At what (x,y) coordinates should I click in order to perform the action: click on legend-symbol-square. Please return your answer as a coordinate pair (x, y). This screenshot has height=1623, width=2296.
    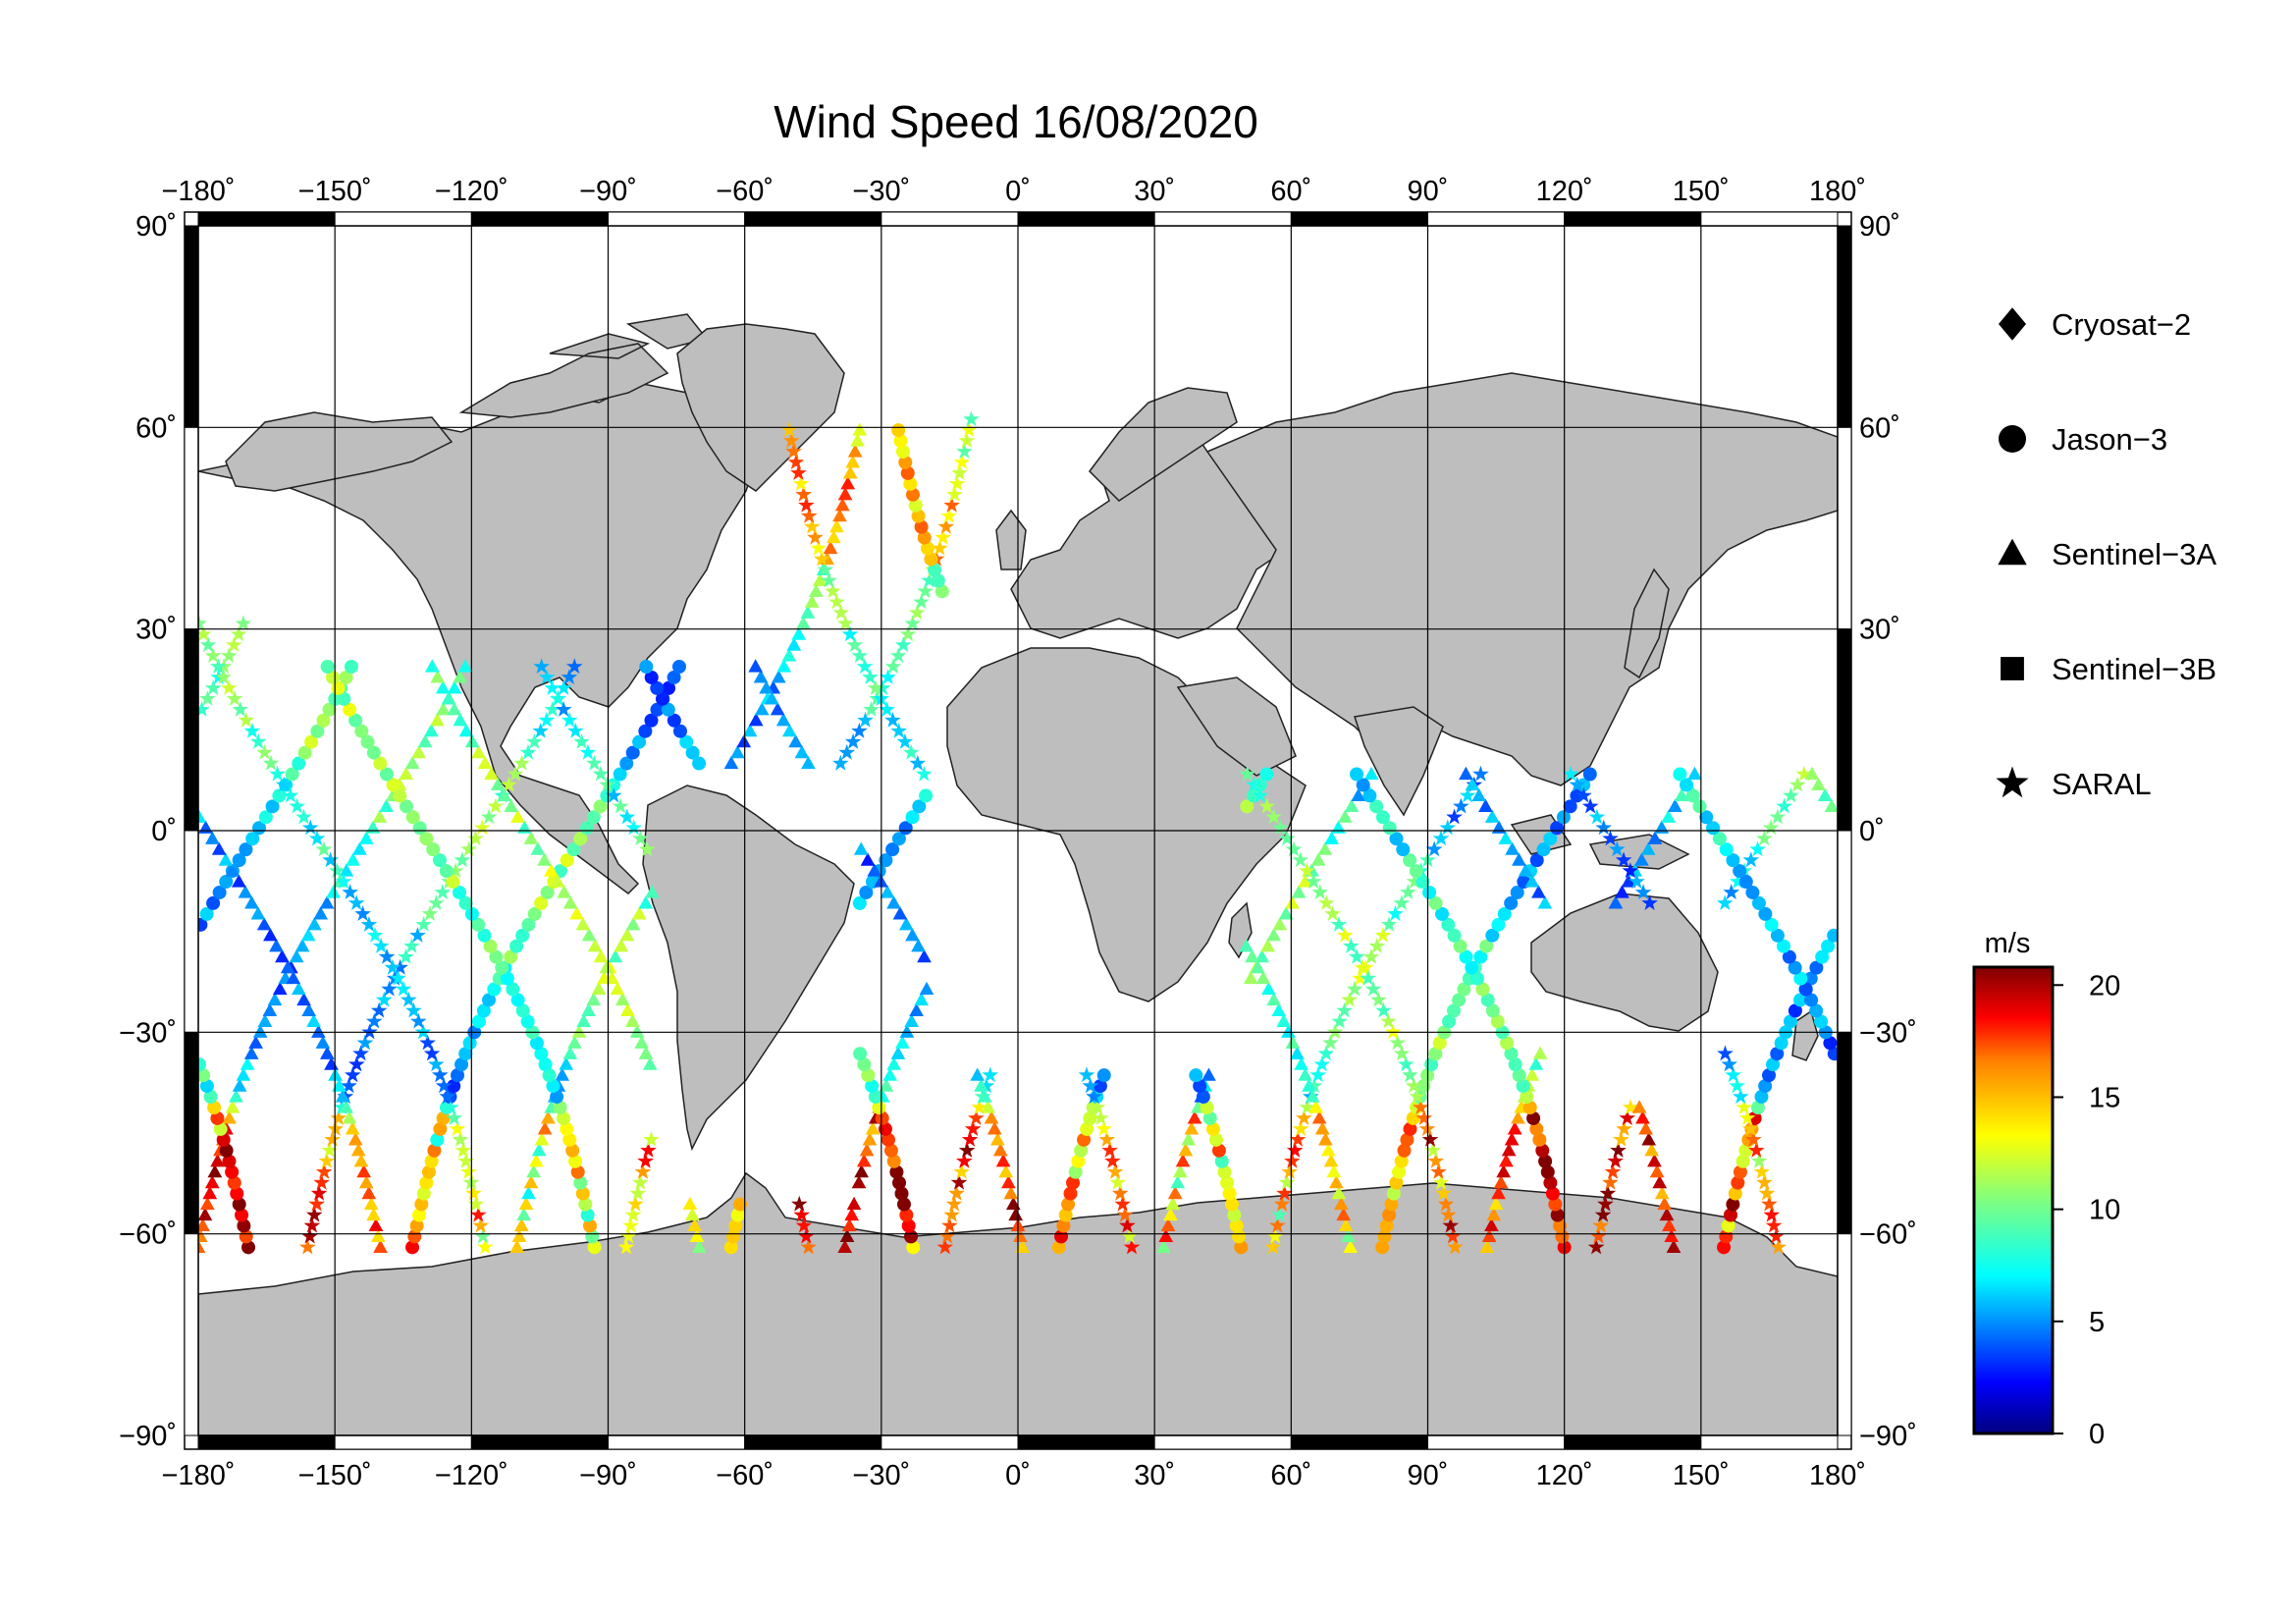
    Looking at the image, I should click on (2012, 668).